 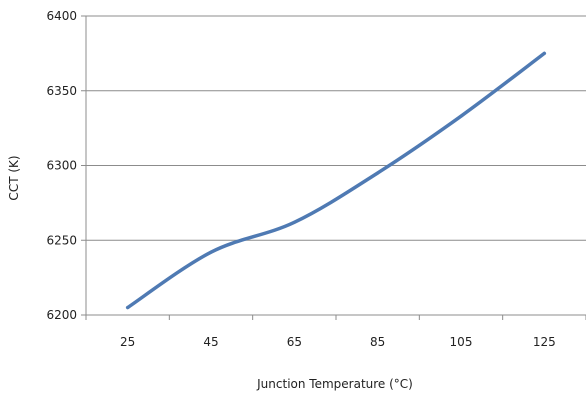 I want to click on y-tick-labels: 6200 6250 6300 6350 6400, so click(x=61, y=165).